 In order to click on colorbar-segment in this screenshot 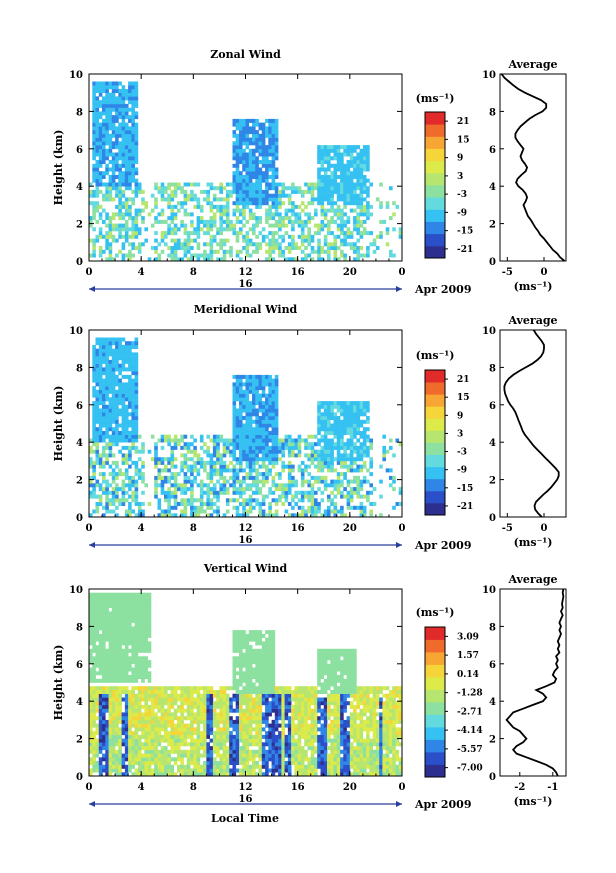, I will do `click(435, 473)`.